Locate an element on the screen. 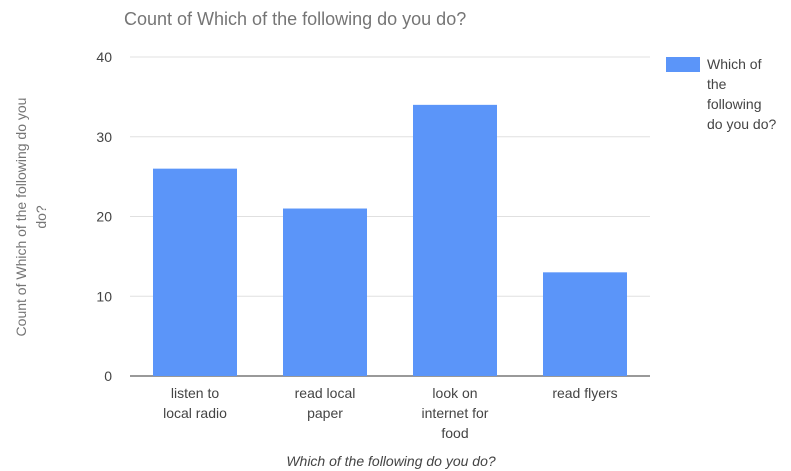  y-tick-labels: 0 10 20 30 40 is located at coordinates (104, 216).